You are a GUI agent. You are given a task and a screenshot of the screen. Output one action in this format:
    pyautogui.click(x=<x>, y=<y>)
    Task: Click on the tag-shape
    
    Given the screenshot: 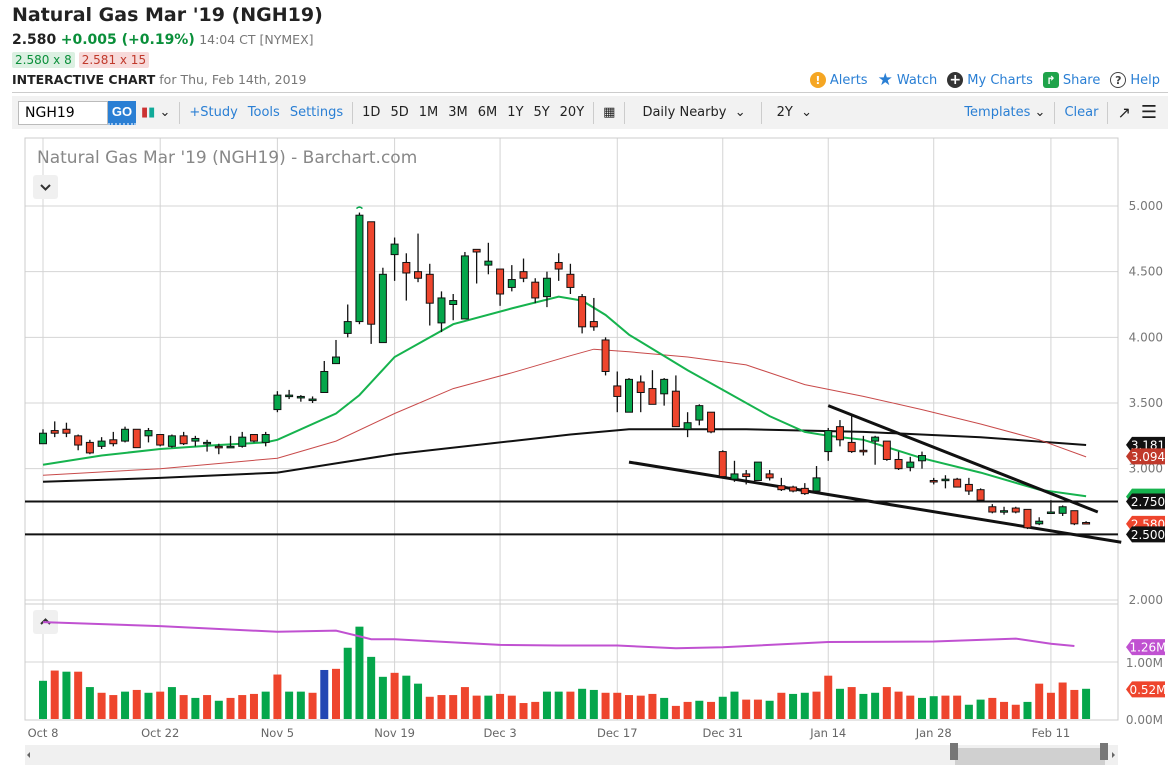 What is the action you would take?
    pyautogui.click(x=1145, y=456)
    